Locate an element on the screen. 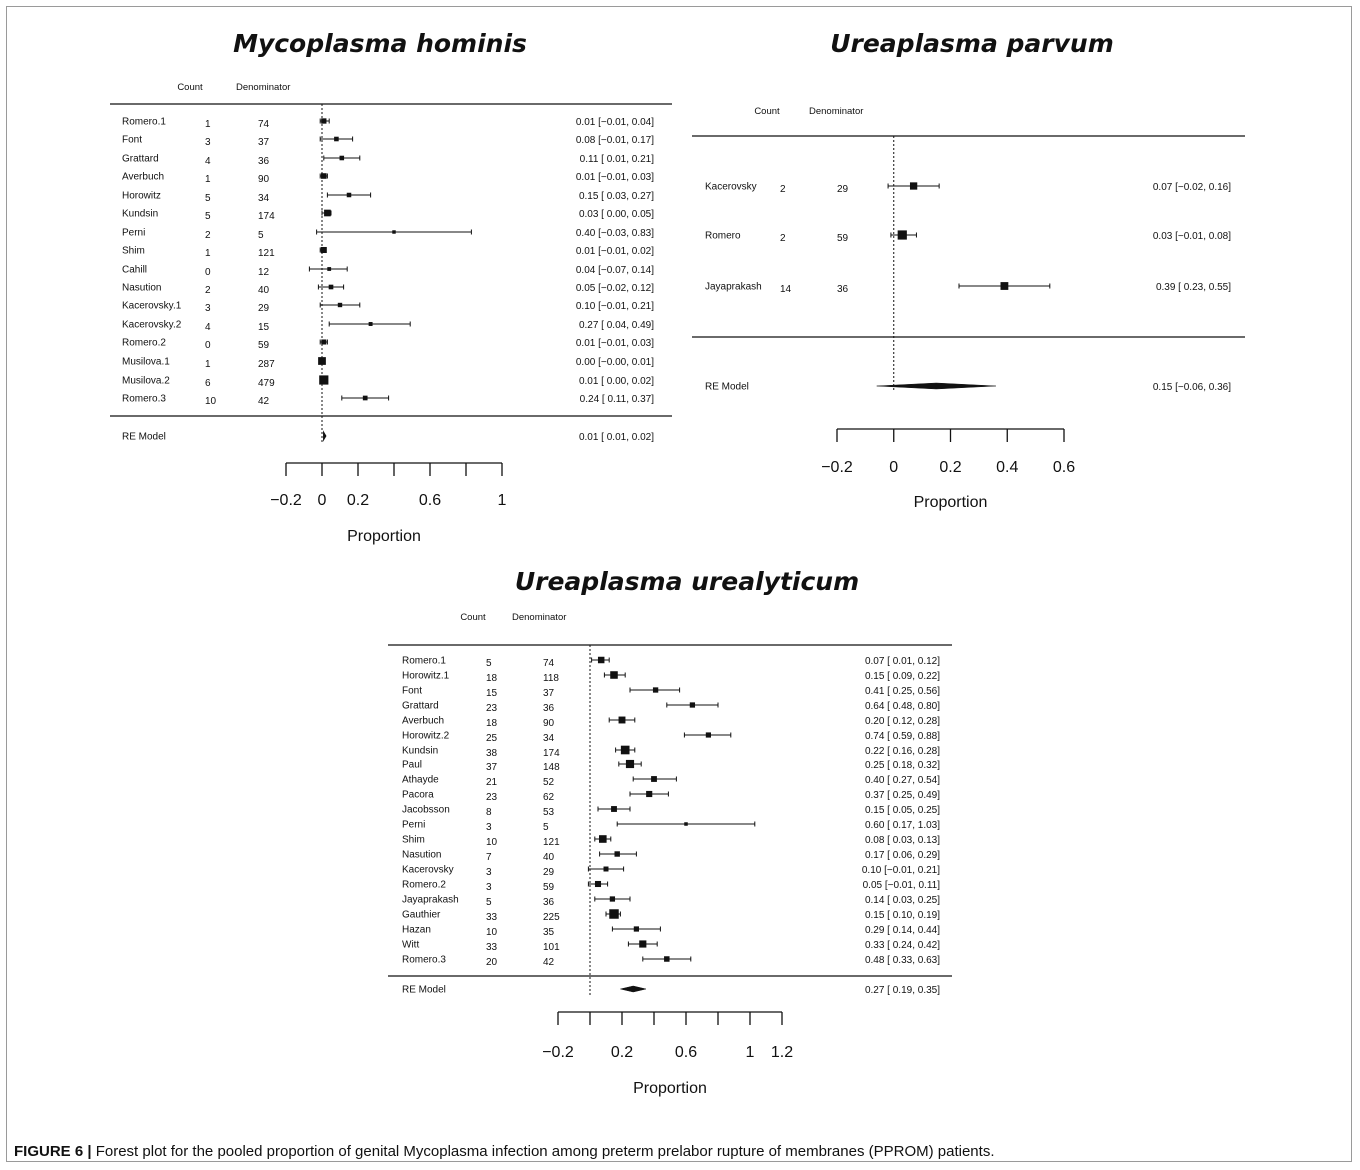 The height and width of the screenshot is (1170, 1360). up-study-name: Jayaprakash is located at coordinates (733, 287).